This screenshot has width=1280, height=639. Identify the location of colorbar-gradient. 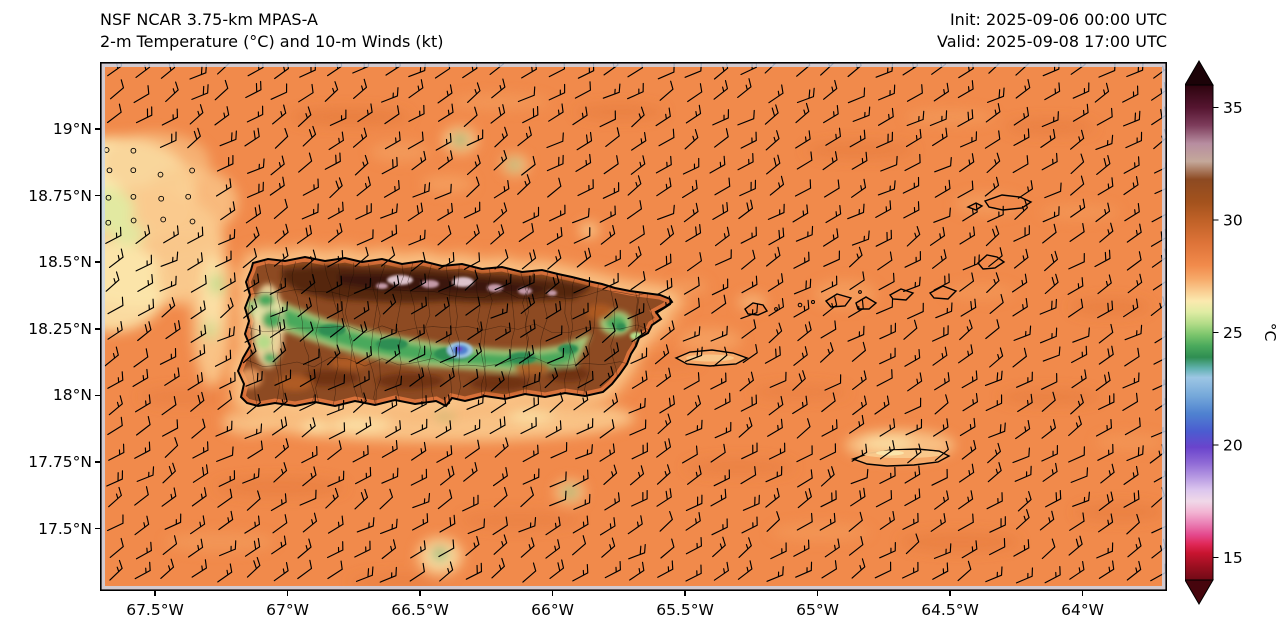
(1199, 332).